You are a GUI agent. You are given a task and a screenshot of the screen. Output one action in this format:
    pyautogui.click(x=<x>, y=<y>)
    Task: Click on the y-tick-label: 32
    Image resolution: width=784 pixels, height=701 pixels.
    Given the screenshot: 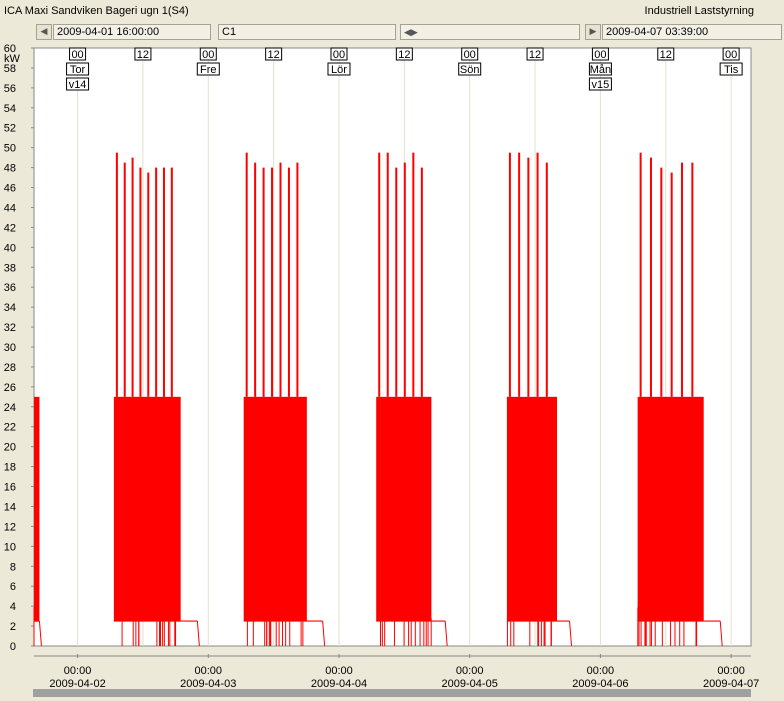 What is the action you would take?
    pyautogui.click(x=10, y=328)
    